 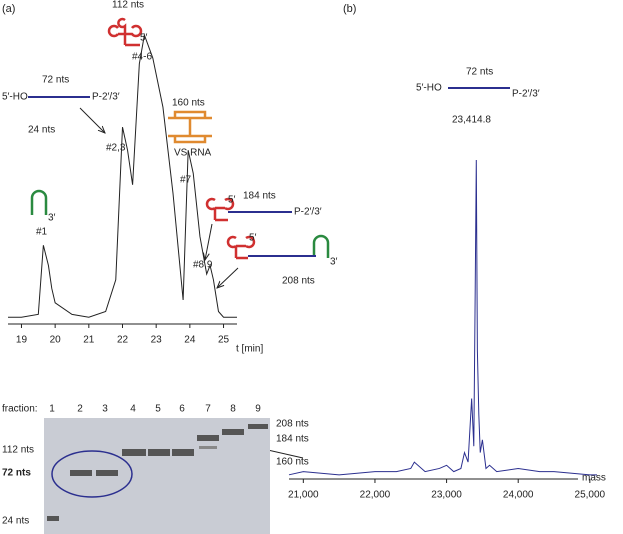 What do you see at coordinates (193, 153) in the screenshot?
I see `annotation: VS RNA` at bounding box center [193, 153].